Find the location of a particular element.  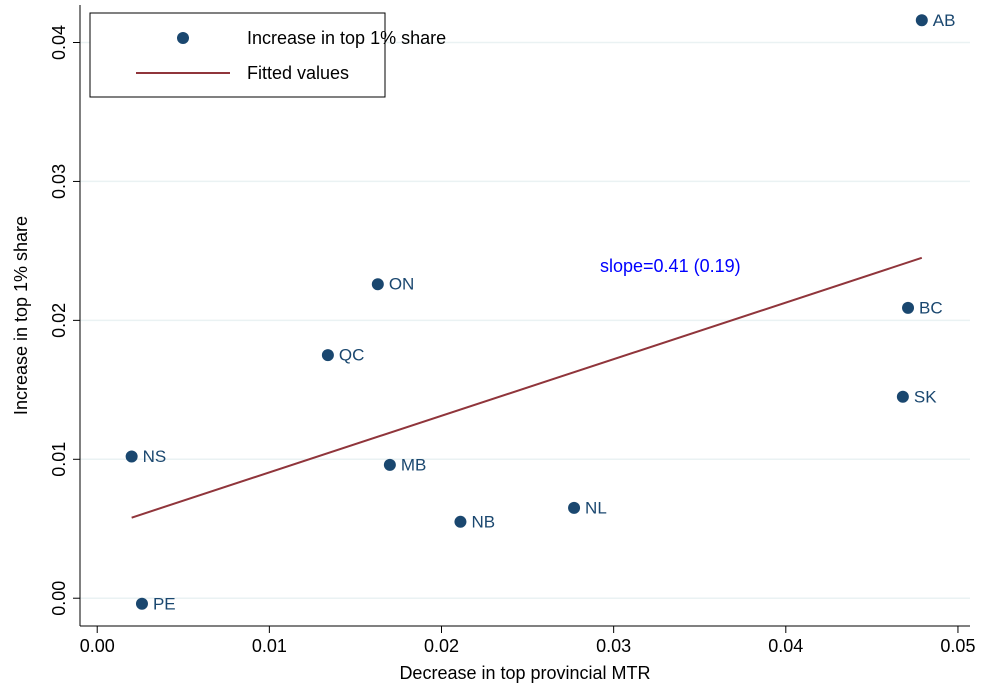

point-label: NS is located at coordinates (155, 456).